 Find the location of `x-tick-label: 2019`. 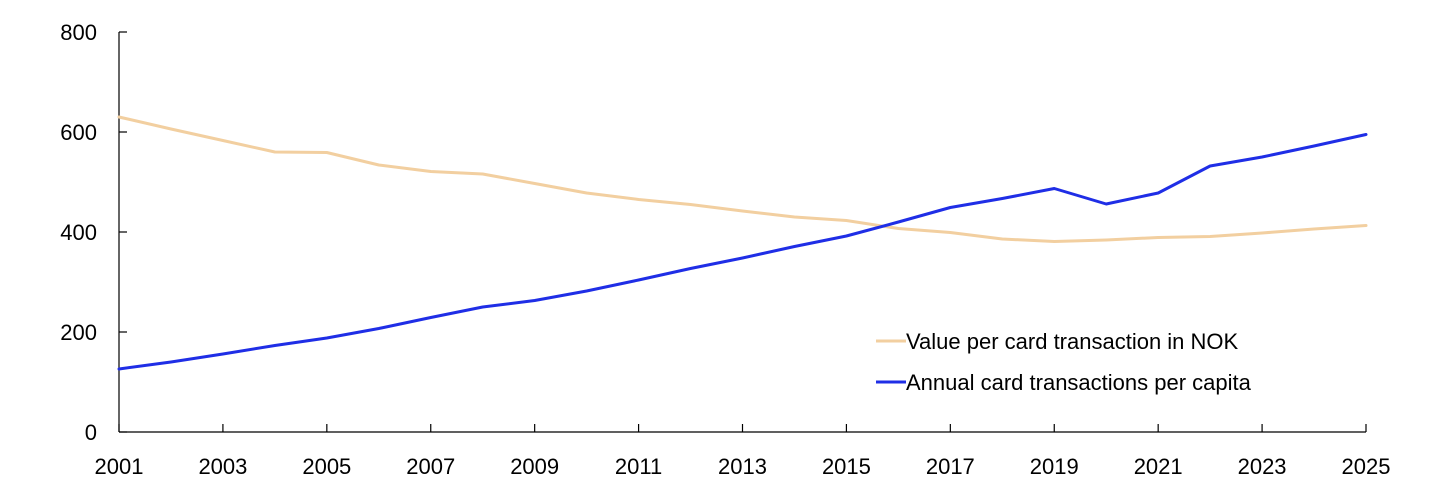

x-tick-label: 2019 is located at coordinates (1054, 466).